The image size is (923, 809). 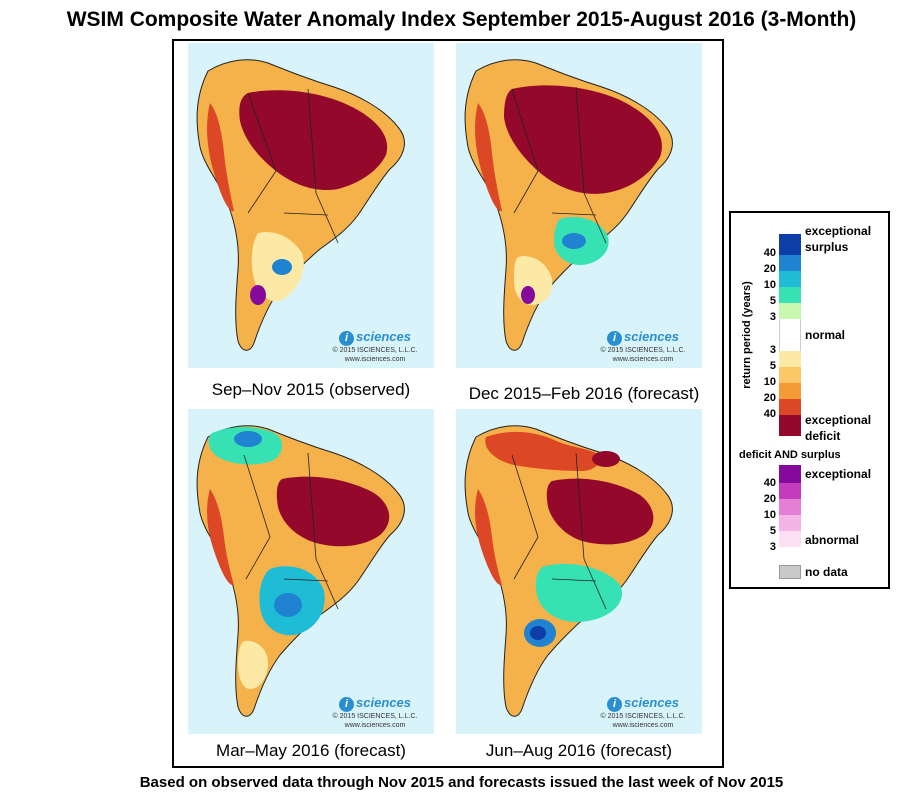 What do you see at coordinates (772, 366) in the screenshot?
I see `tick-deficit-5: 5` at bounding box center [772, 366].